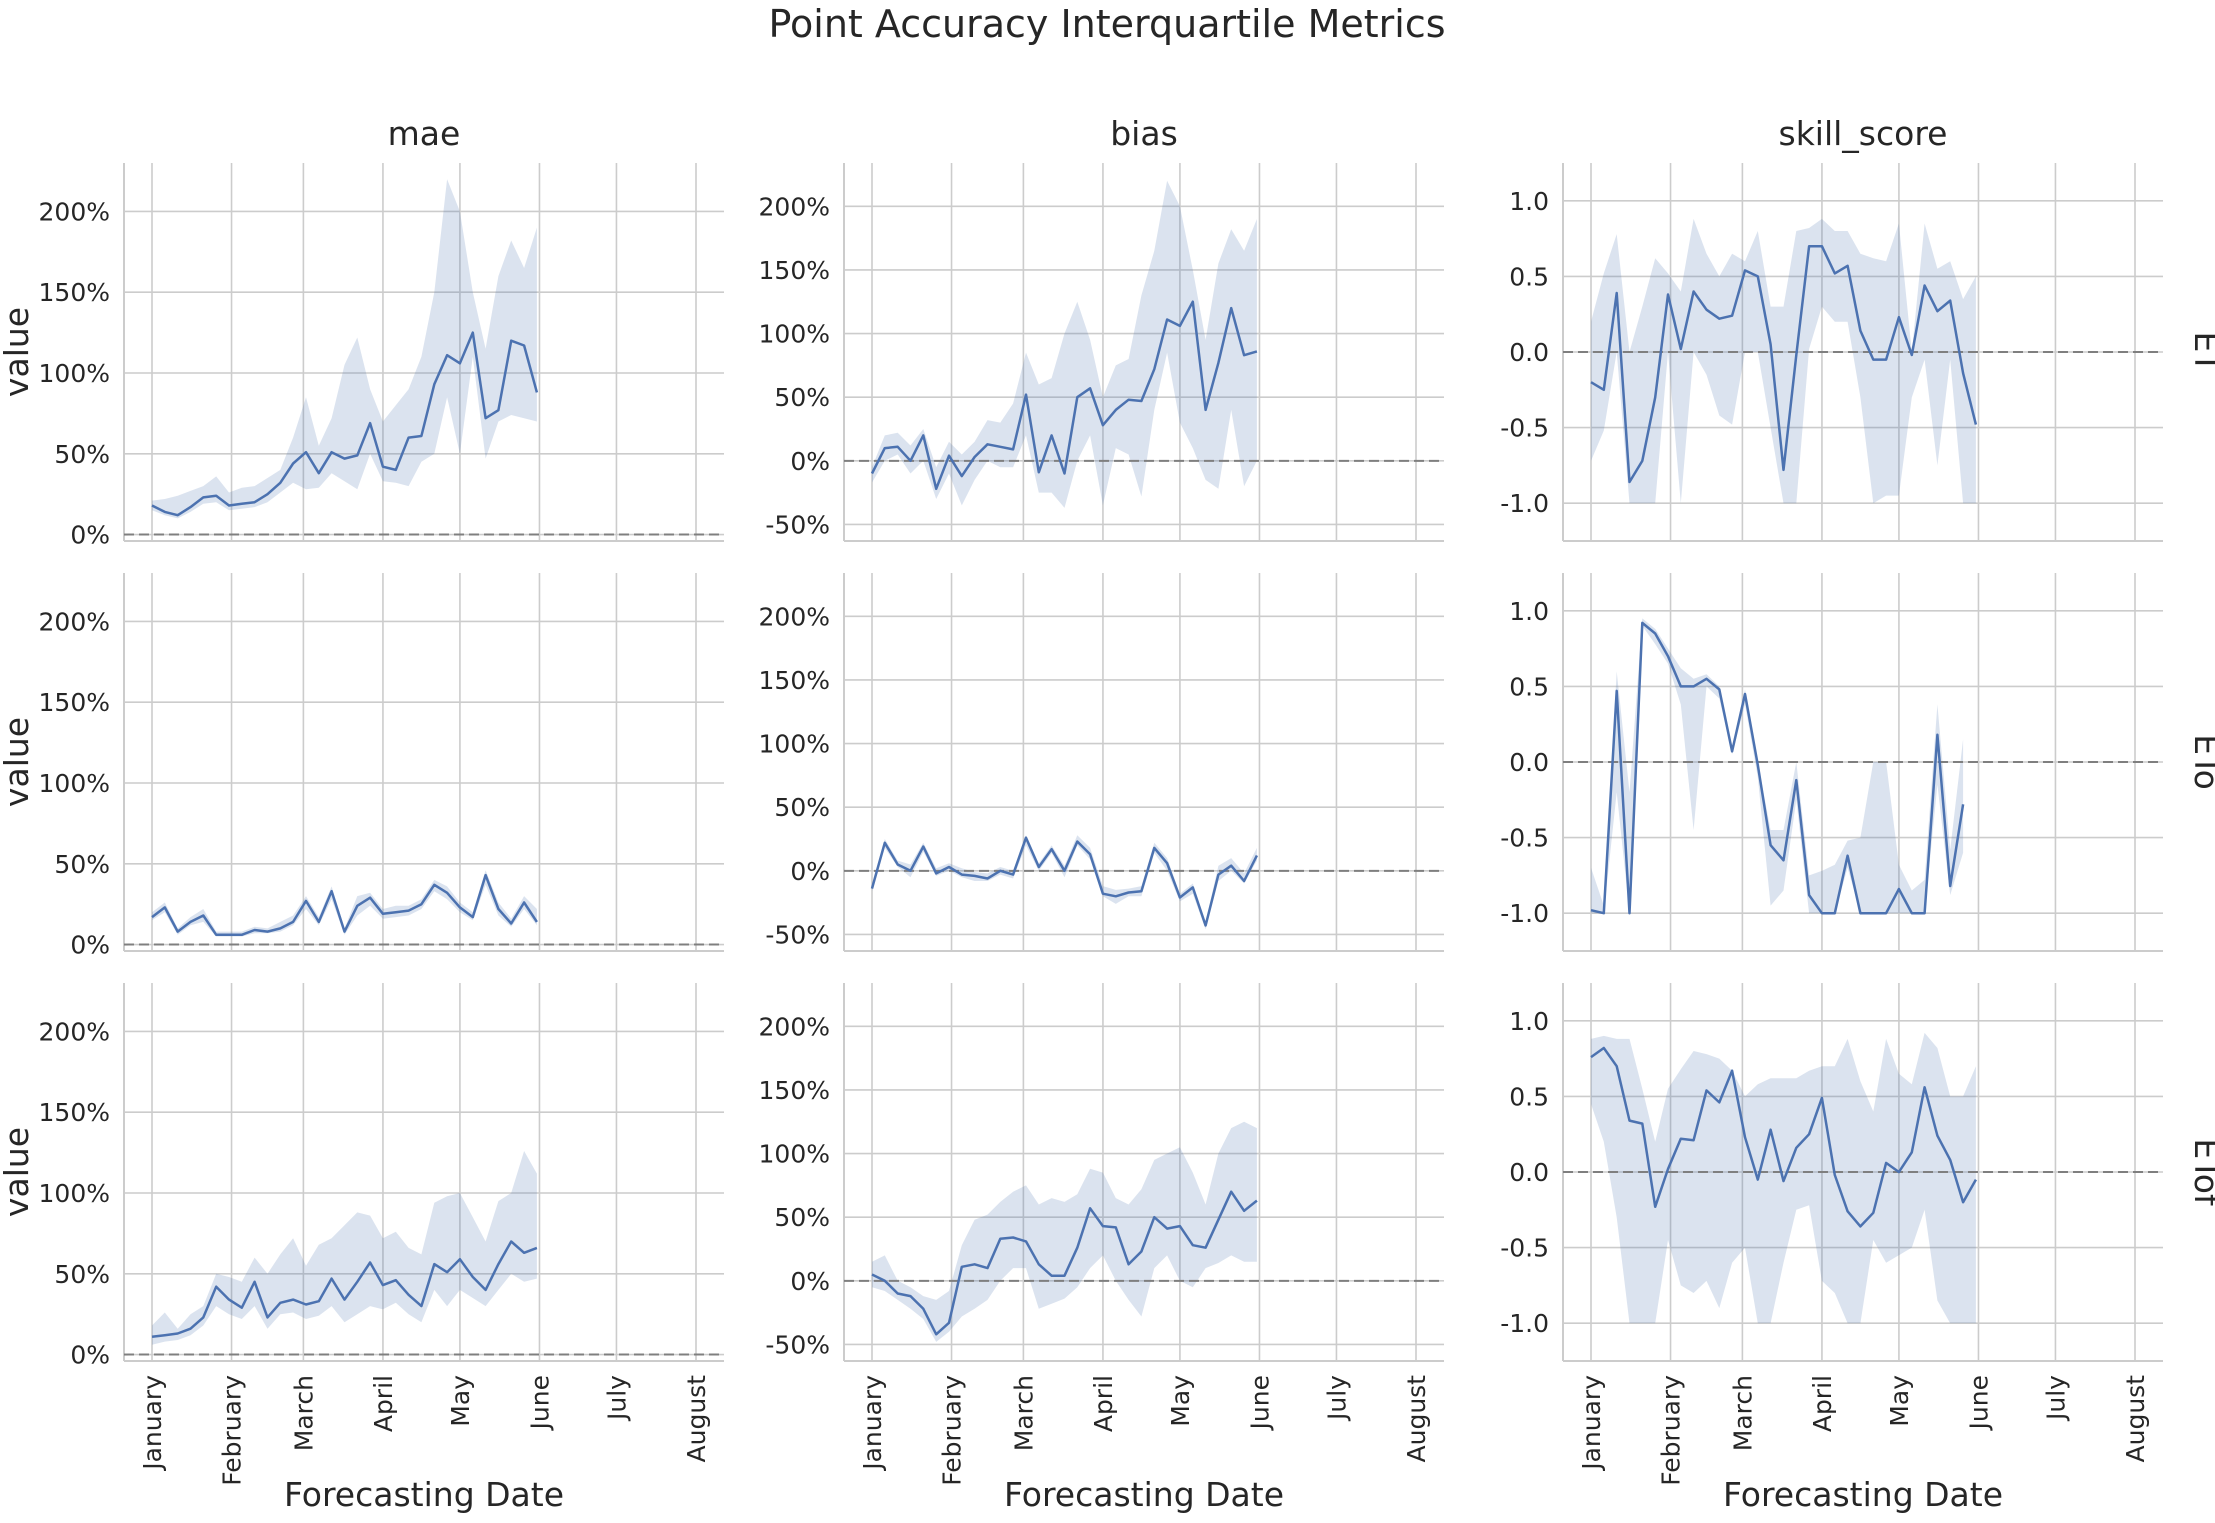  What do you see at coordinates (424, 133) in the screenshot?
I see `column-title: mae` at bounding box center [424, 133].